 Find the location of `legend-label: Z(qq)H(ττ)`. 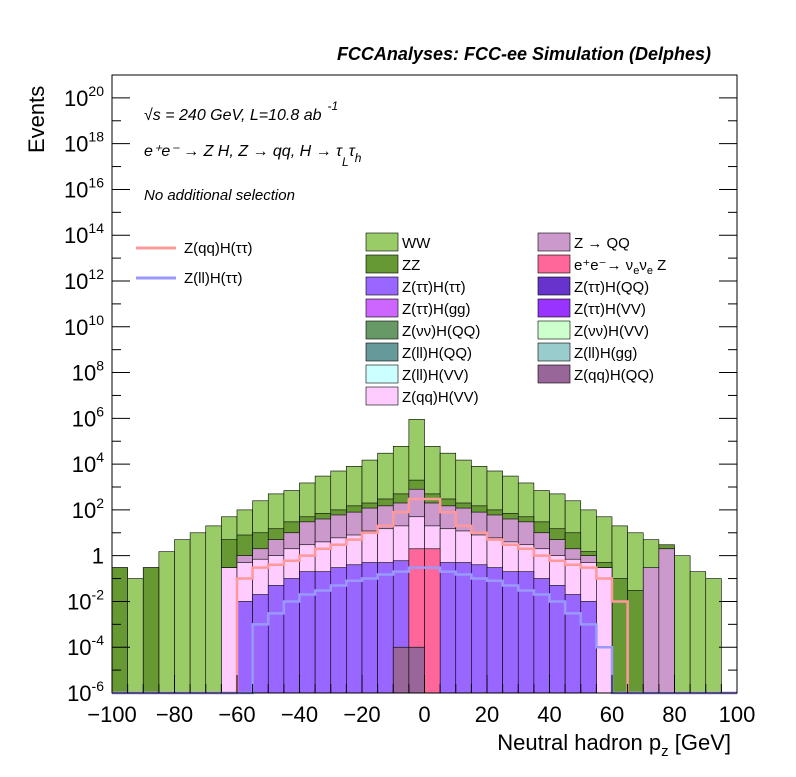

legend-label: Z(qq)H(ττ) is located at coordinates (218, 248).